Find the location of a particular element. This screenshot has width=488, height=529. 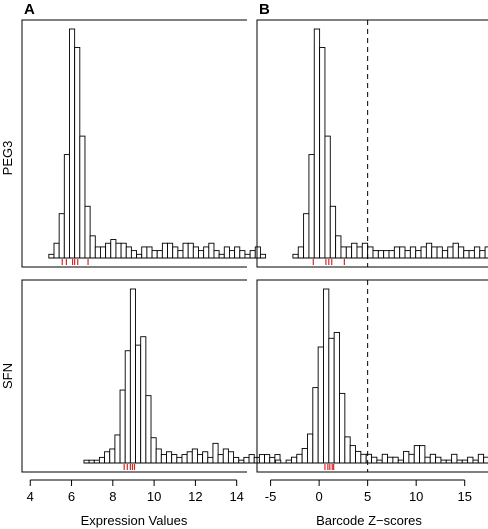

x-tick-label: 12 is located at coordinates (195, 496).